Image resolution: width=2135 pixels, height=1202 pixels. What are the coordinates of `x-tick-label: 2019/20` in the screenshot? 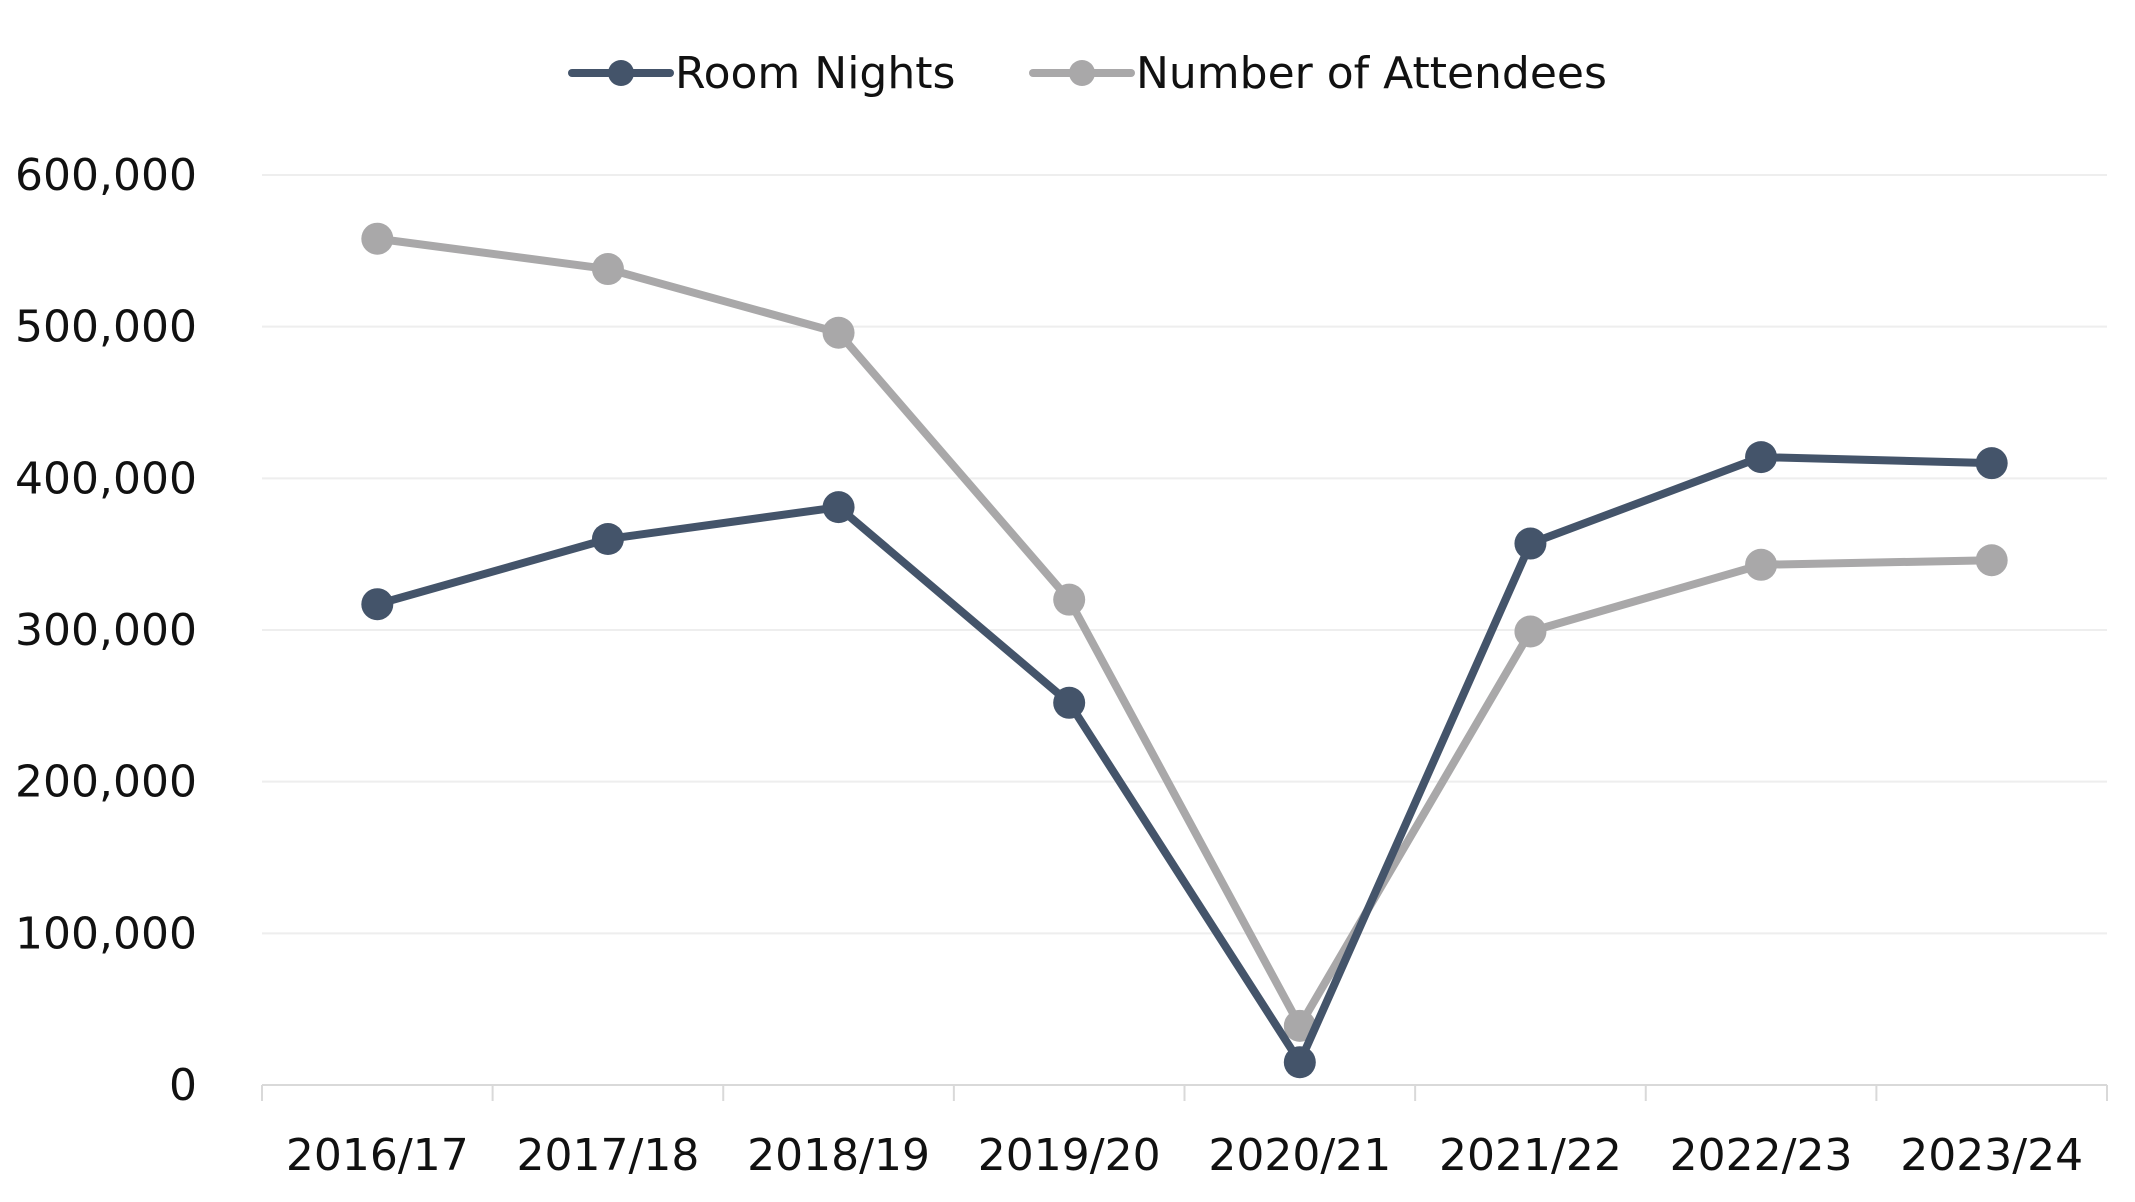 It's located at (1069, 1155).